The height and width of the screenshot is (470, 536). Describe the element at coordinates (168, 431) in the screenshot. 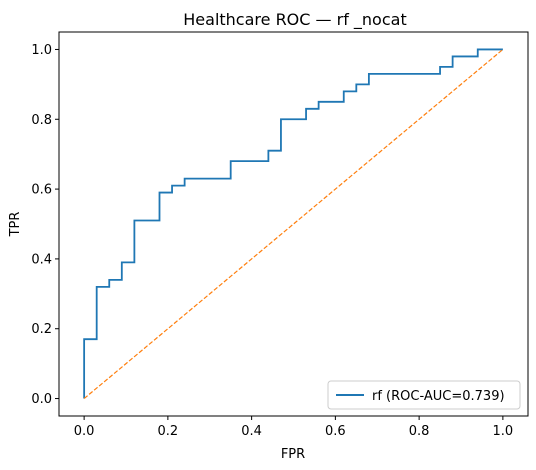

I see `x-tick-label: 0.2` at that location.